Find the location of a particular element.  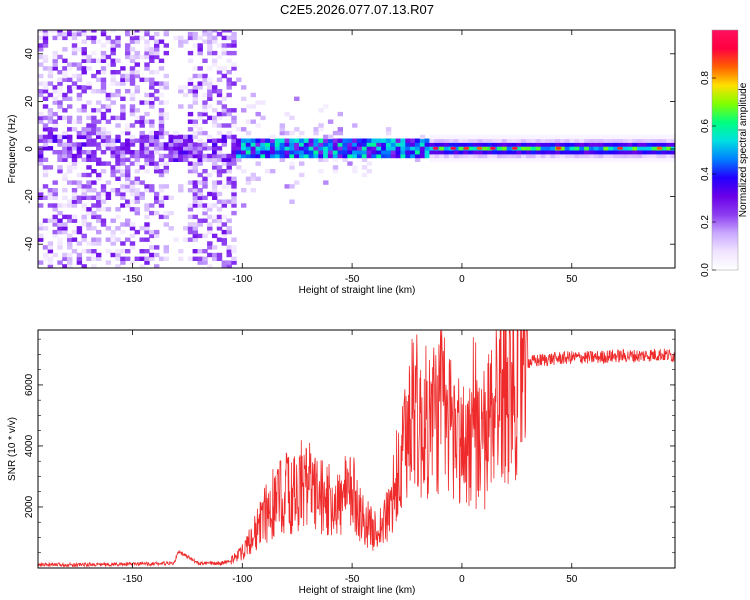

snr-x-tick-label: -150 is located at coordinates (132, 579).